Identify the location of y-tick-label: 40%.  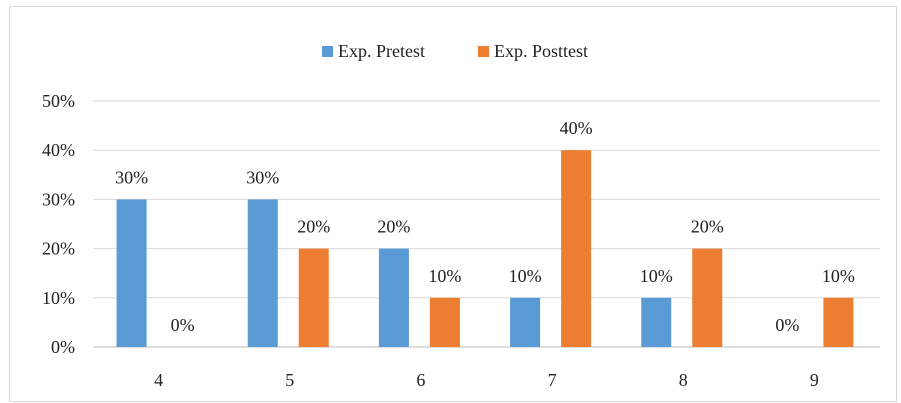
(58, 150).